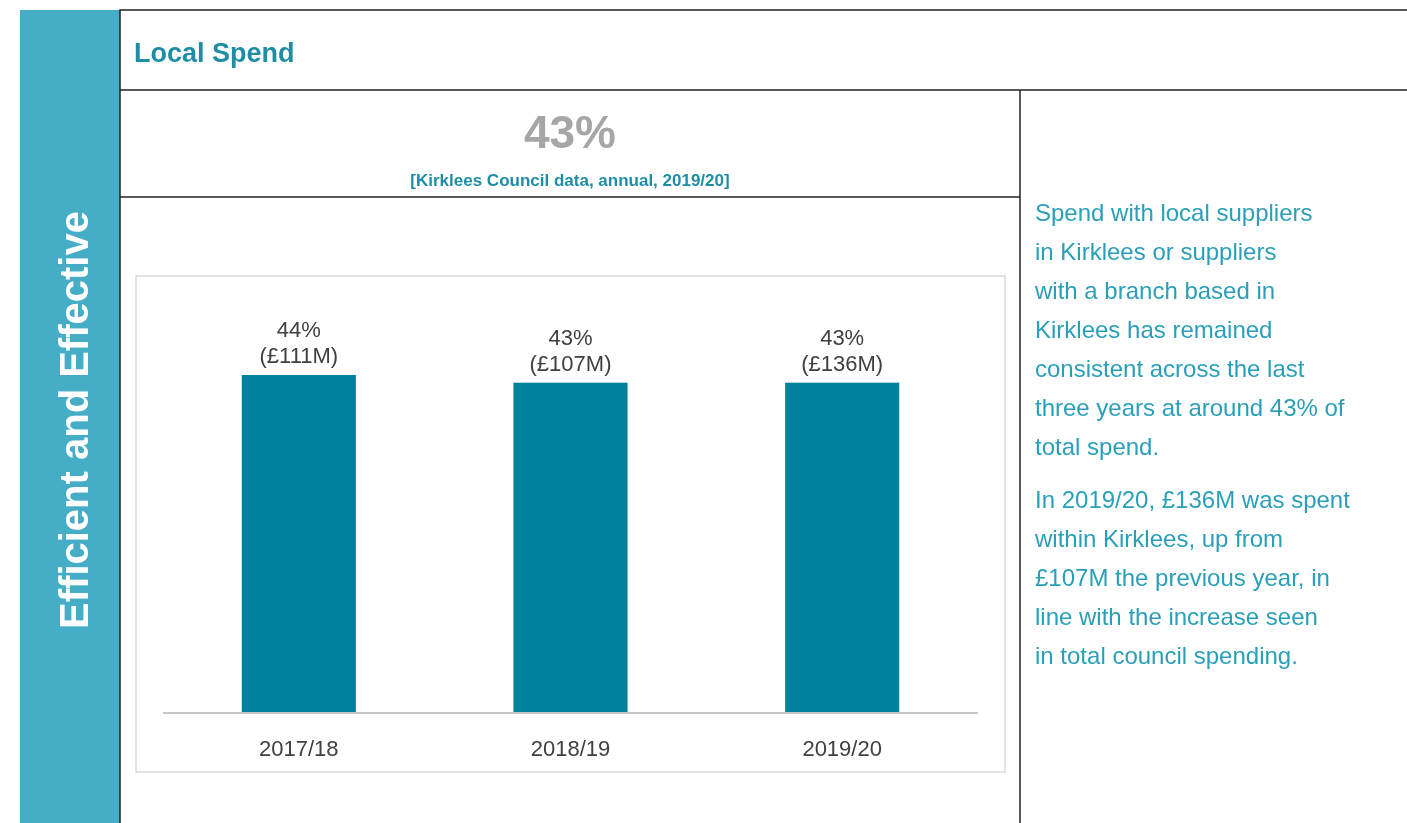  Describe the element at coordinates (842, 350) in the screenshot. I see `data-label: 43% (£136M)` at that location.